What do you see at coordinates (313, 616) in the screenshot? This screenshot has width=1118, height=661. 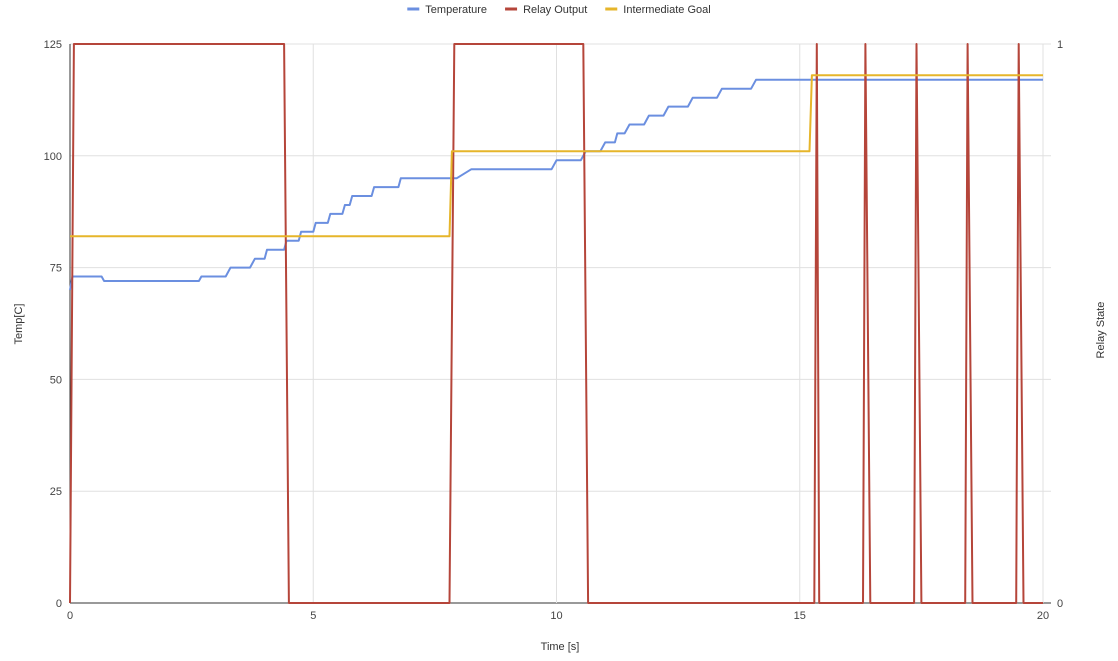 I see `x-tick-label: 5` at bounding box center [313, 616].